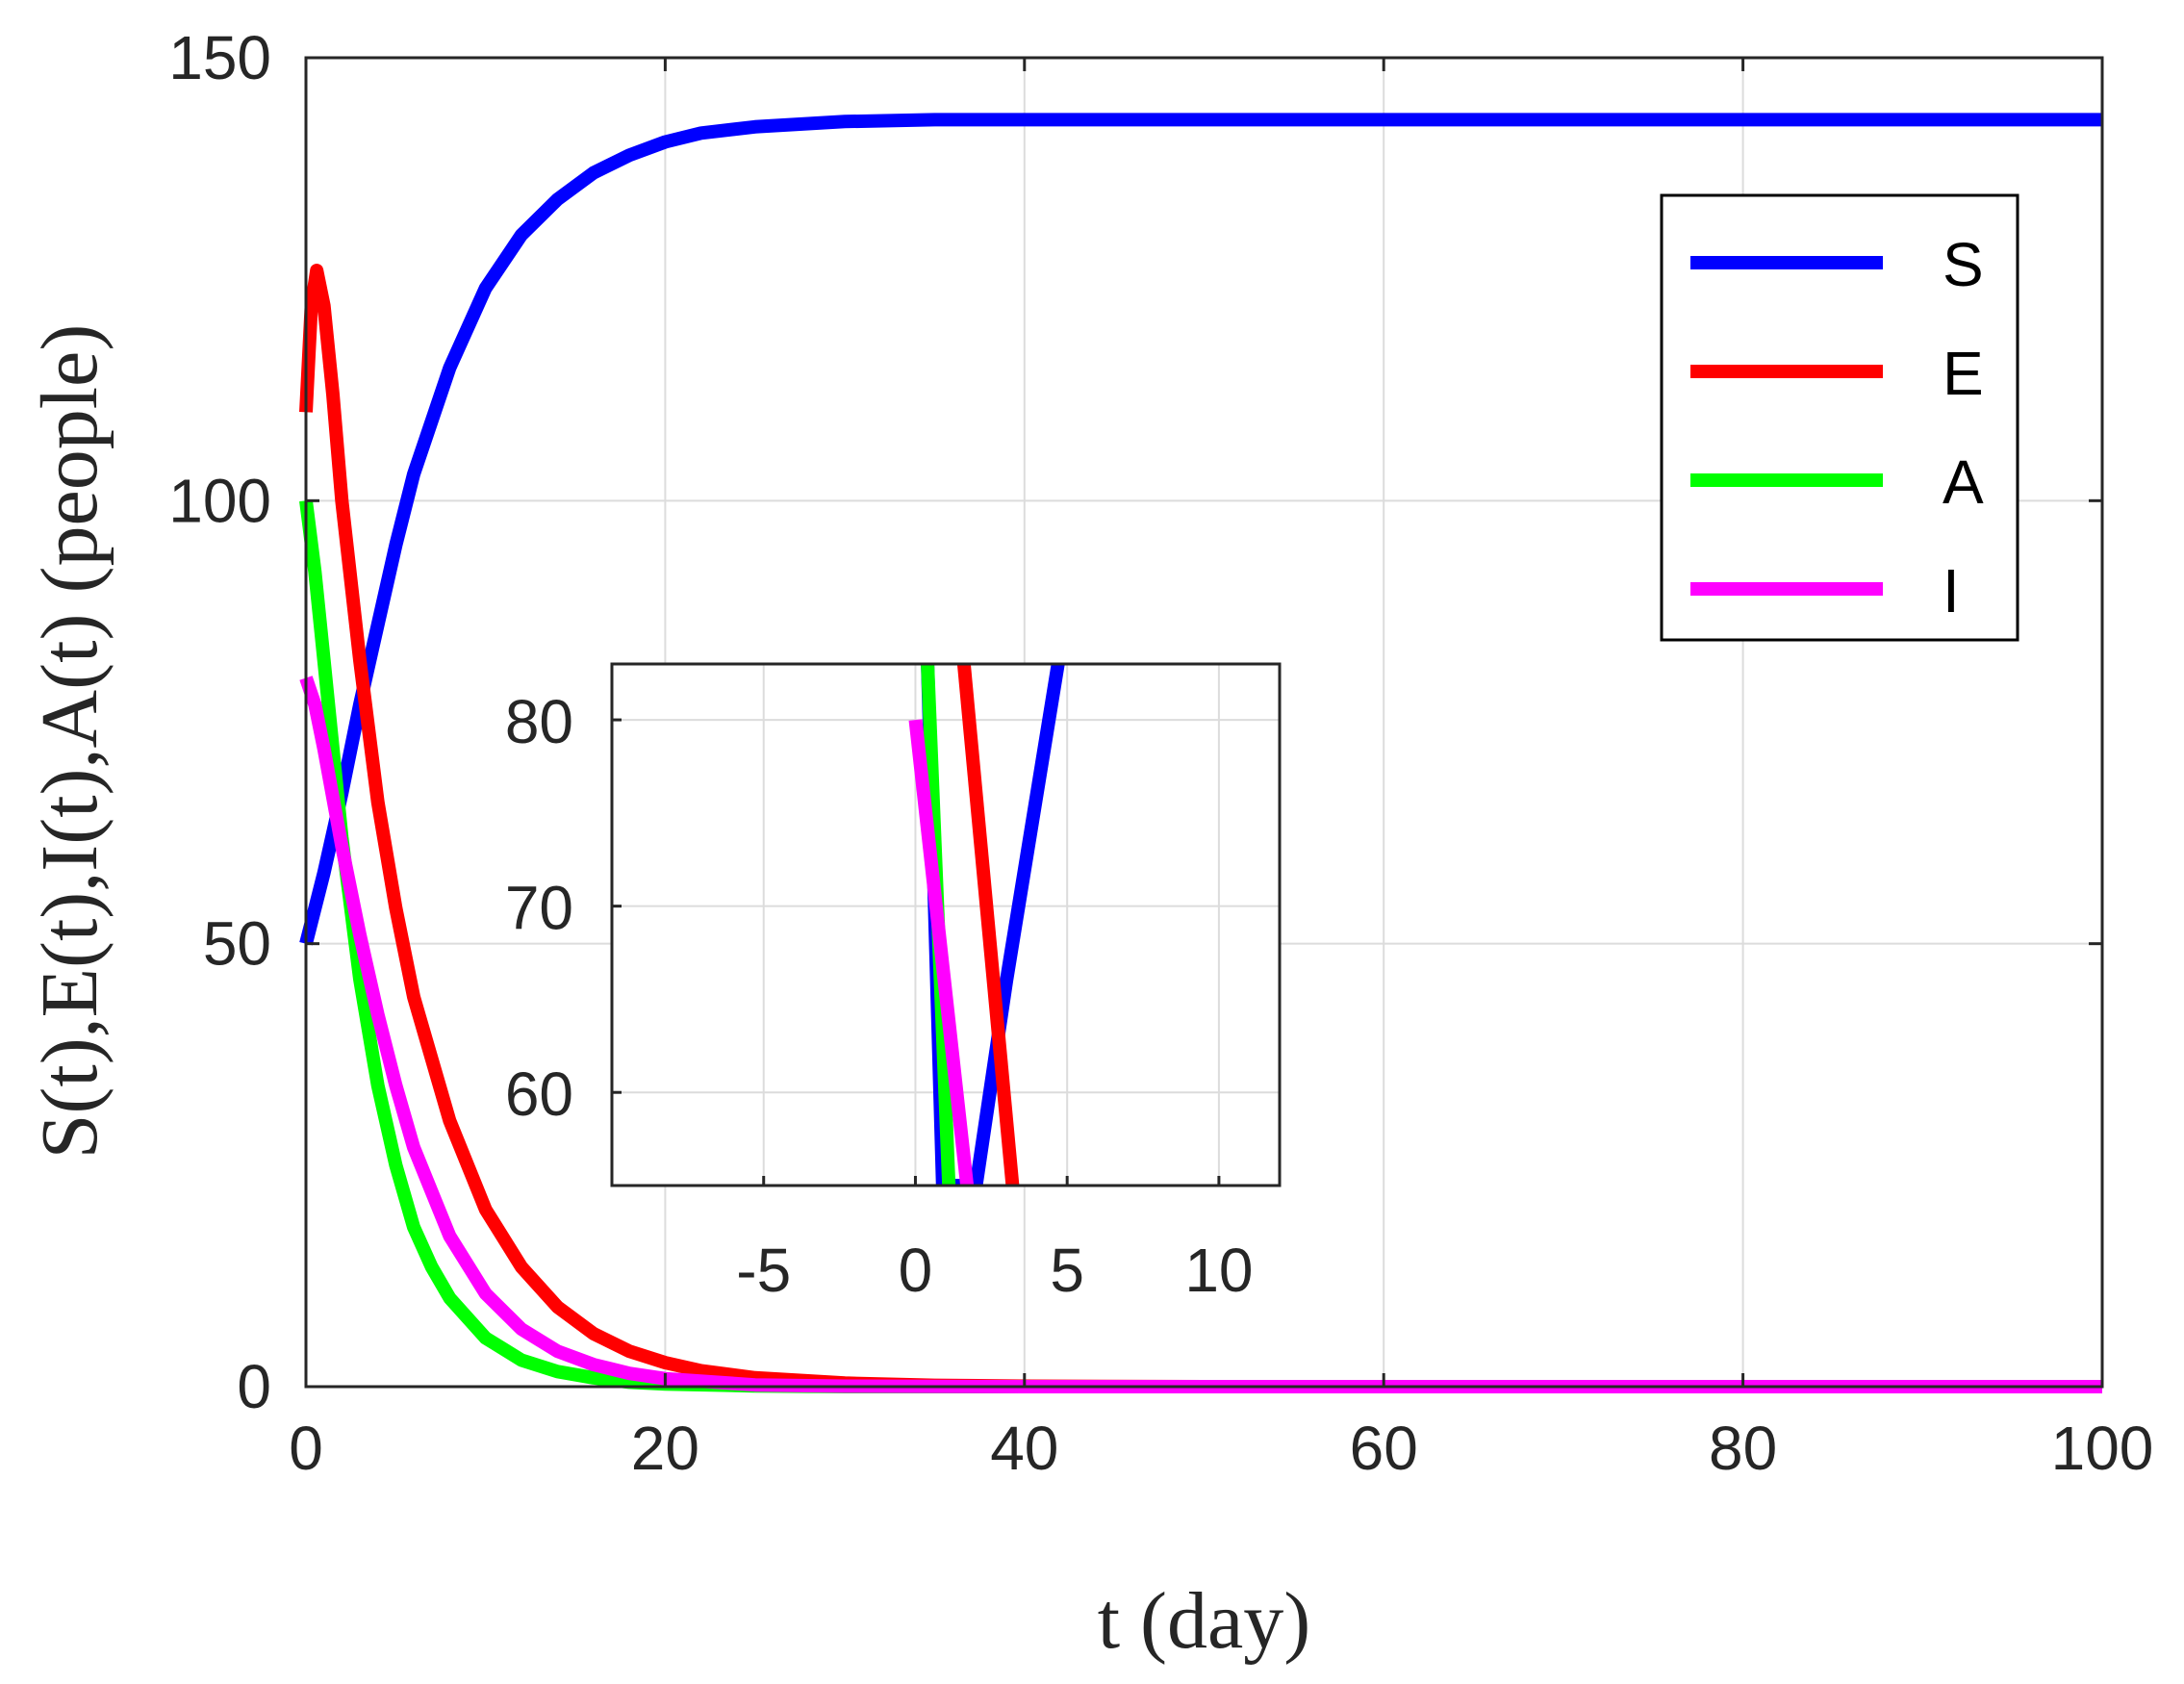 This screenshot has width=2184, height=1684. Describe the element at coordinates (665, 1448) in the screenshot. I see `x-tick-label: 20` at that location.